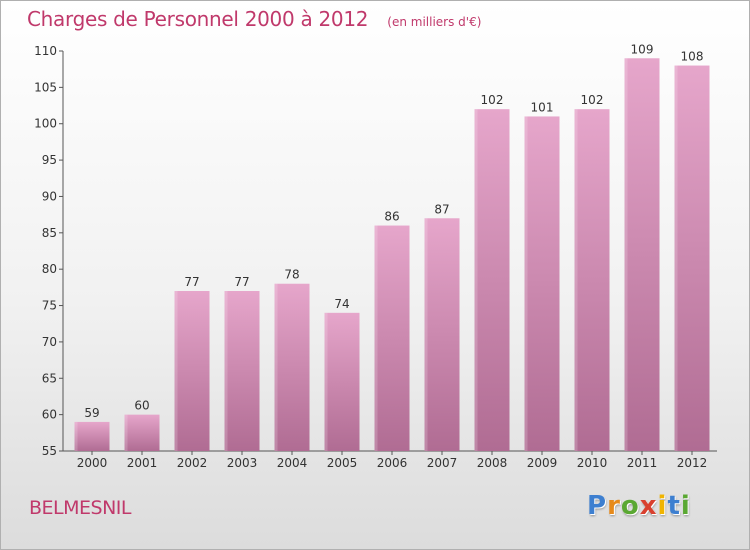 Image resolution: width=750 pixels, height=550 pixels. I want to click on x-tick-label: 2007, so click(442, 463).